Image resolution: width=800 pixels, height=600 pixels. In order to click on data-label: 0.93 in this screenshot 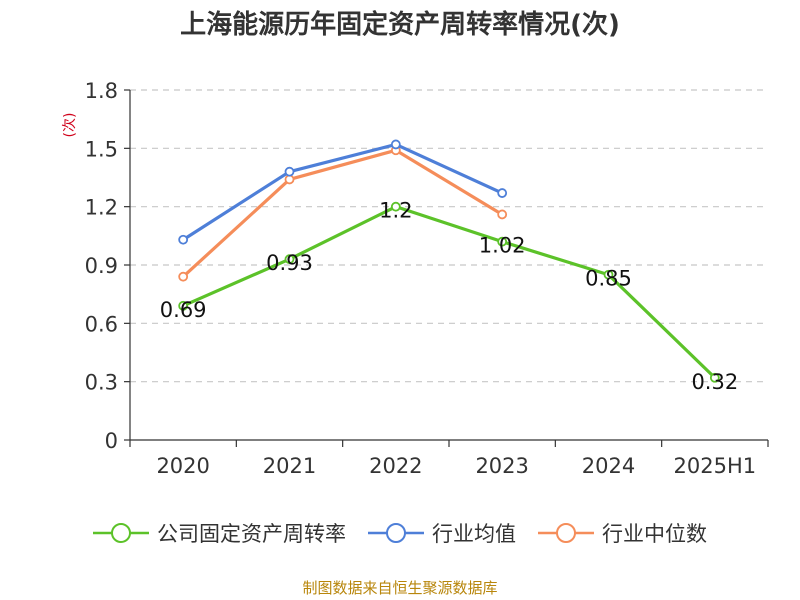, I will do `click(289, 263)`.